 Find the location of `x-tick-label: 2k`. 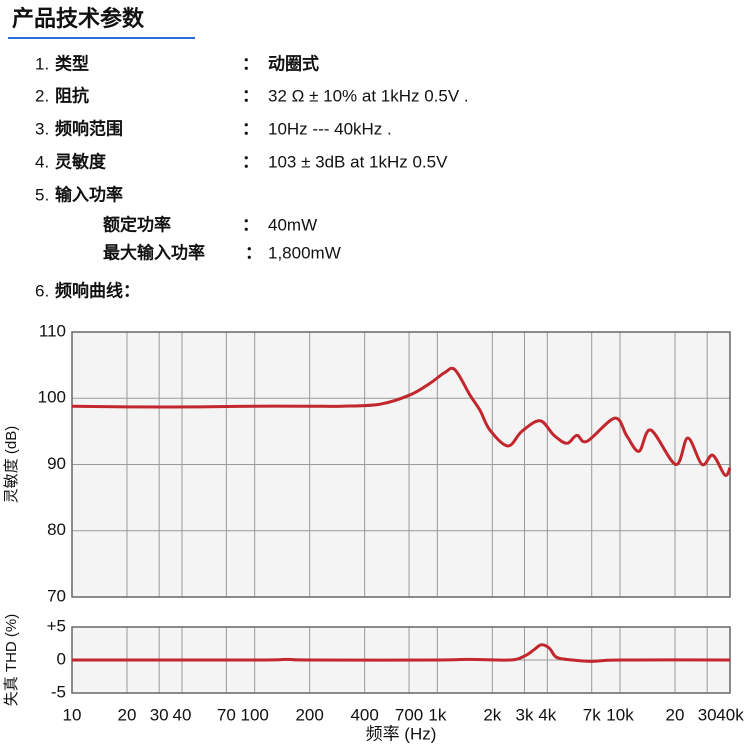

x-tick-label: 2k is located at coordinates (492, 714).